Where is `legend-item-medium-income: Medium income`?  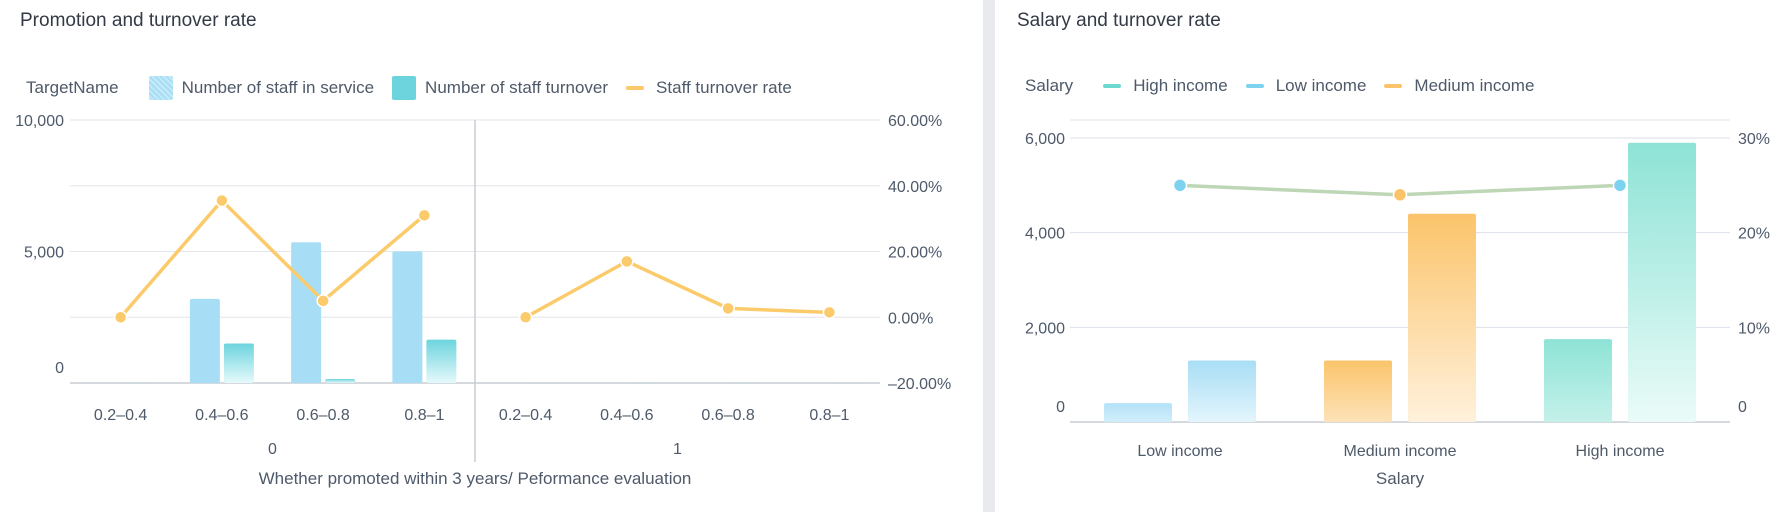 legend-item-medium-income: Medium income is located at coordinates (1459, 86).